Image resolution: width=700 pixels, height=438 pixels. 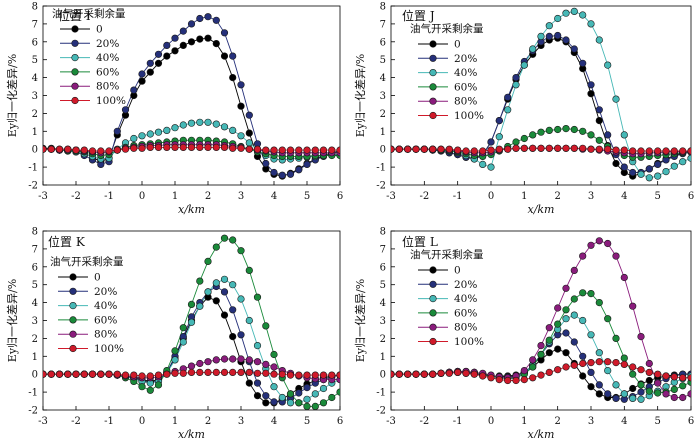 I want to click on y-tick-label: 8, so click(x=35, y=7).